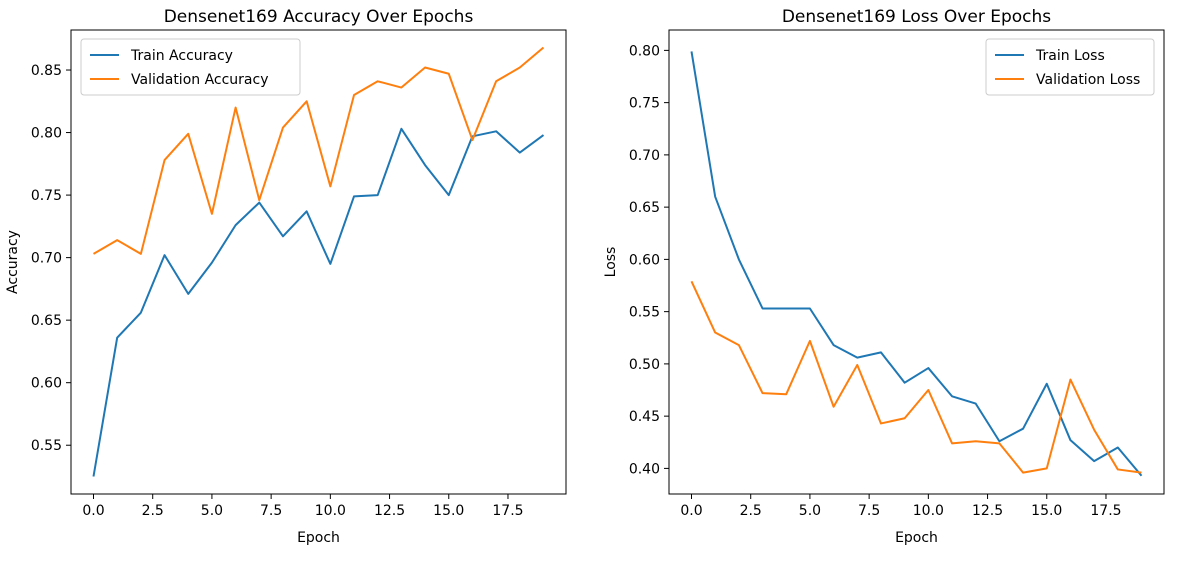 This screenshot has width=1182, height=566. What do you see at coordinates (200, 80) in the screenshot?
I see `legend-label: Validation Accuracy` at bounding box center [200, 80].